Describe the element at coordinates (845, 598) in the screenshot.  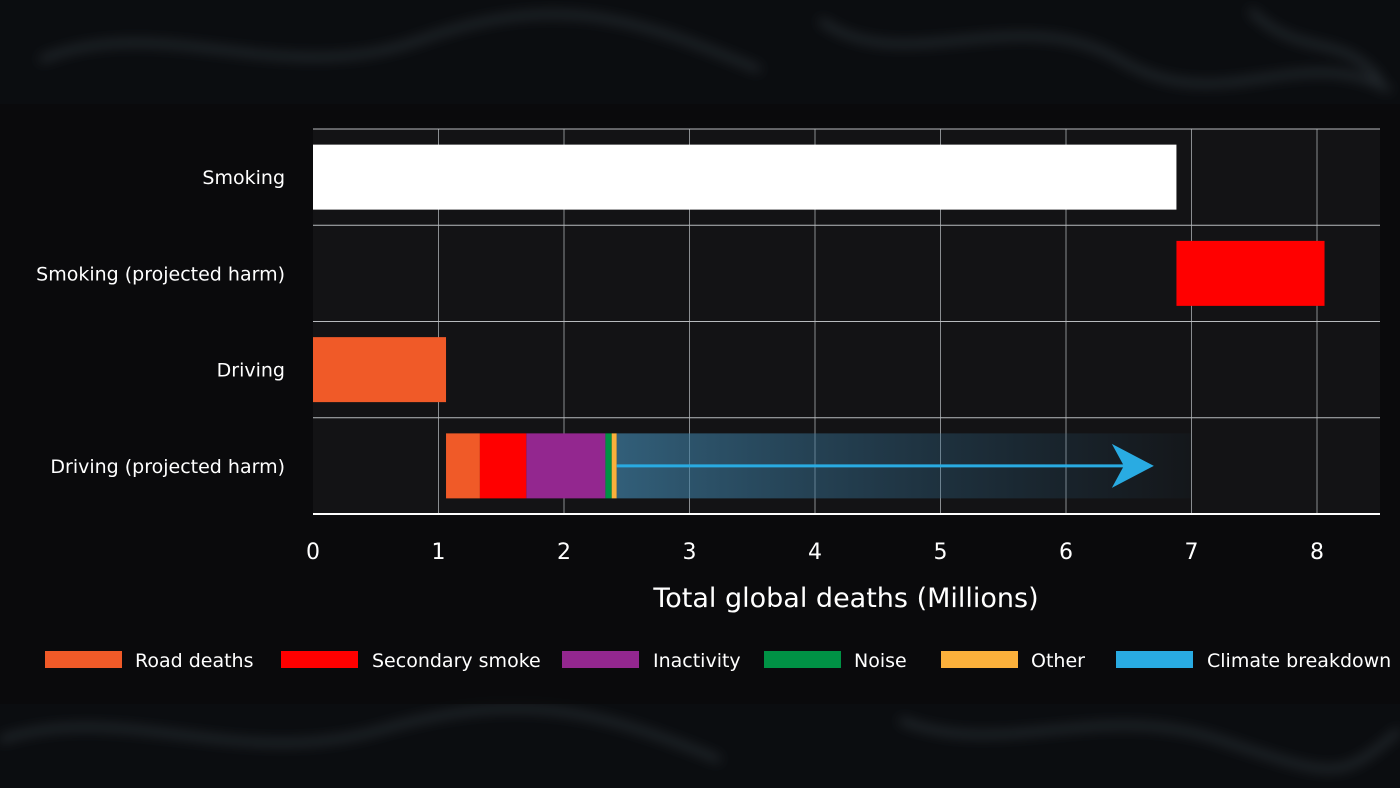
I see `x-axis-title: Total global deaths (Millions)` at that location.